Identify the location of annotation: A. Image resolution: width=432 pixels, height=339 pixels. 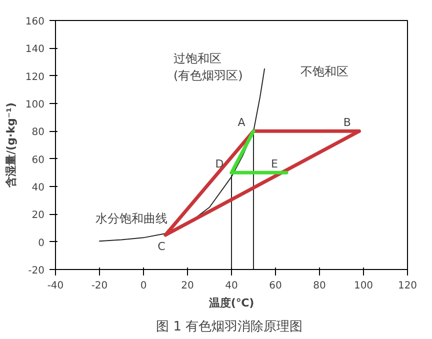
(242, 123).